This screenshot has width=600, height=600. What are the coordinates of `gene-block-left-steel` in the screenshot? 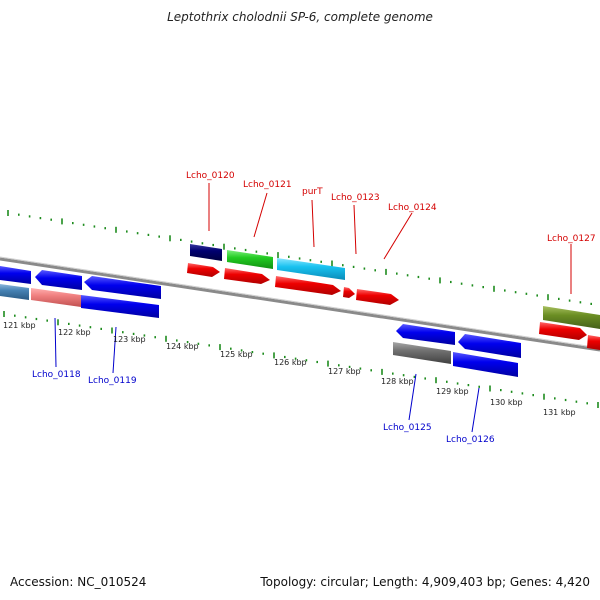 It's located at (14, 292).